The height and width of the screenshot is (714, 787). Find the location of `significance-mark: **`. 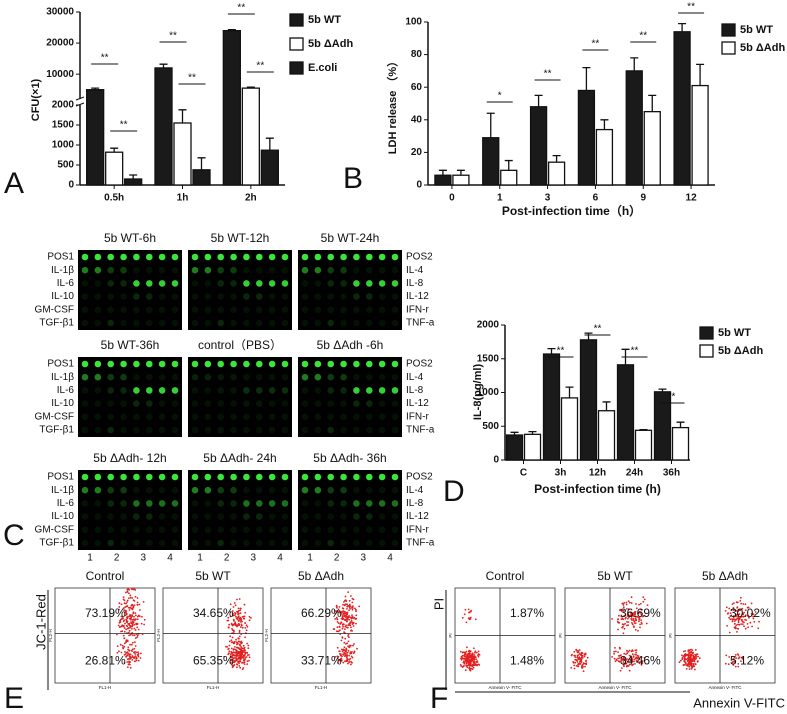

significance-mark: ** is located at coordinates (691, 7).